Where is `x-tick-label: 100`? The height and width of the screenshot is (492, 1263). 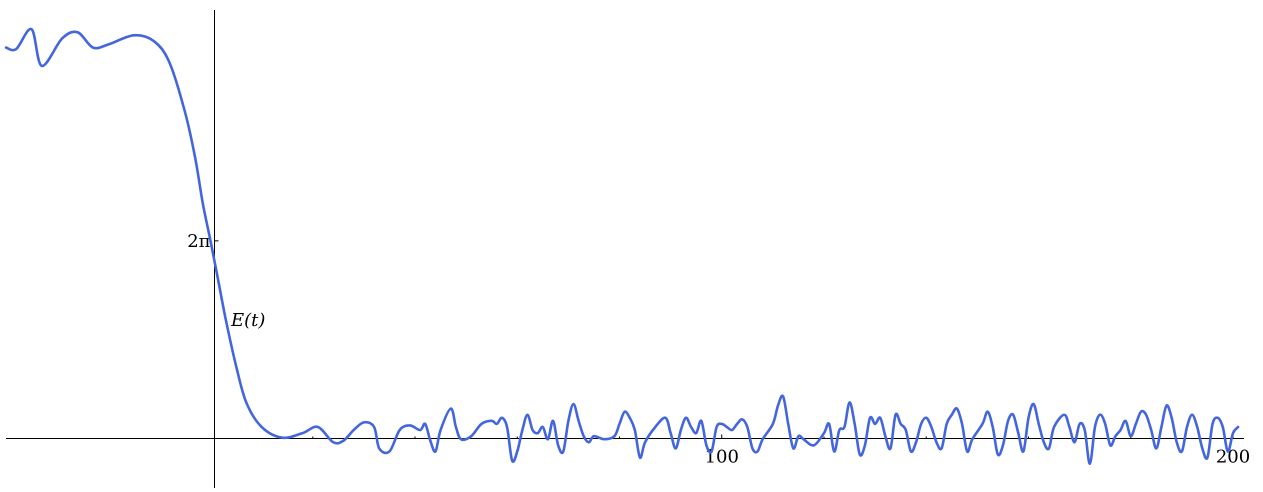 x-tick-label: 100 is located at coordinates (722, 457).